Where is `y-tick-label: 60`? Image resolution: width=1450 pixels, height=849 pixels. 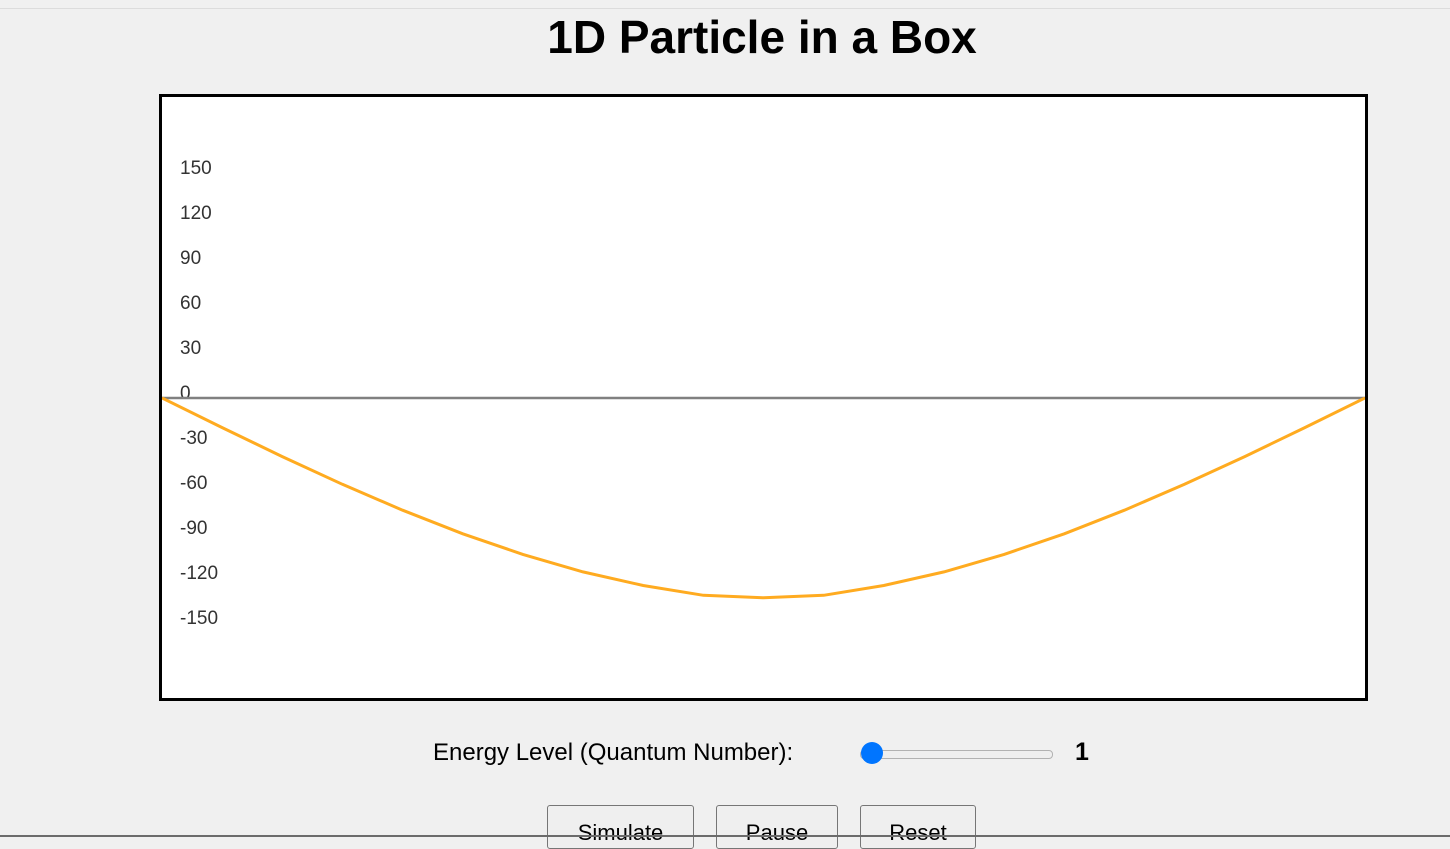
y-tick-label: 60 is located at coordinates (190, 303).